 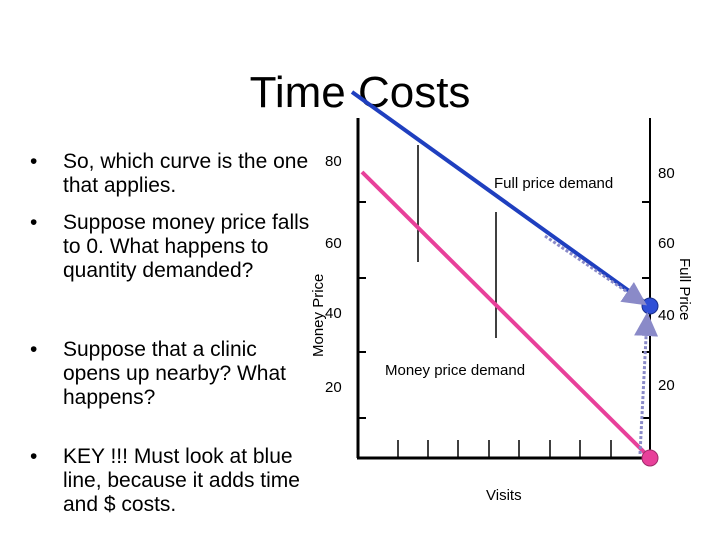 I want to click on y-tick-label-right: 60, so click(x=666, y=243).